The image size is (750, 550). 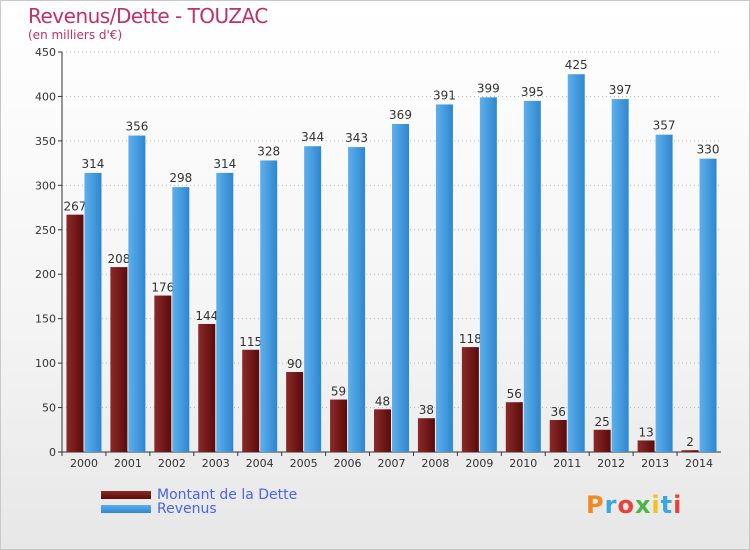 What do you see at coordinates (667, 505) in the screenshot?
I see `logo-letter: t` at bounding box center [667, 505].